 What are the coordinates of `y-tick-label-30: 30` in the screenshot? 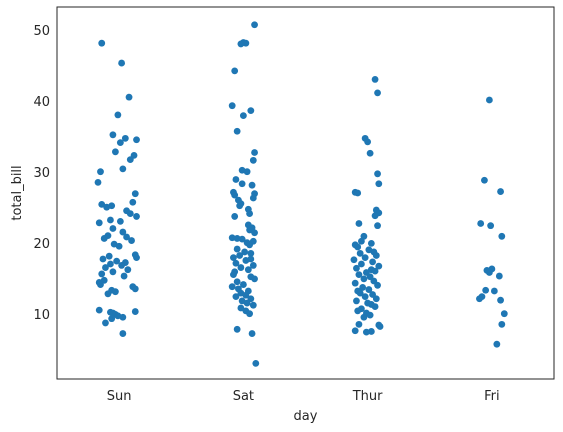 It's located at (41, 173).